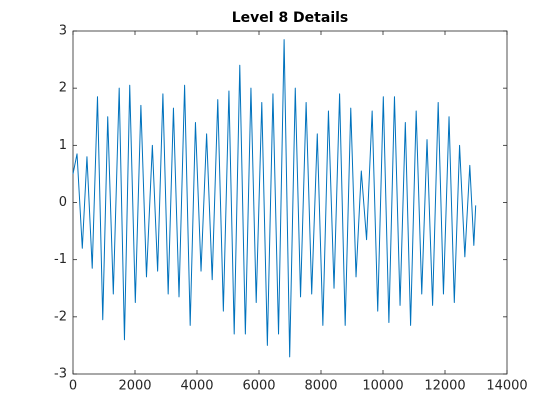 The image size is (560, 420). Describe the element at coordinates (60, 316) in the screenshot. I see `y-tick-label: -2` at that location.